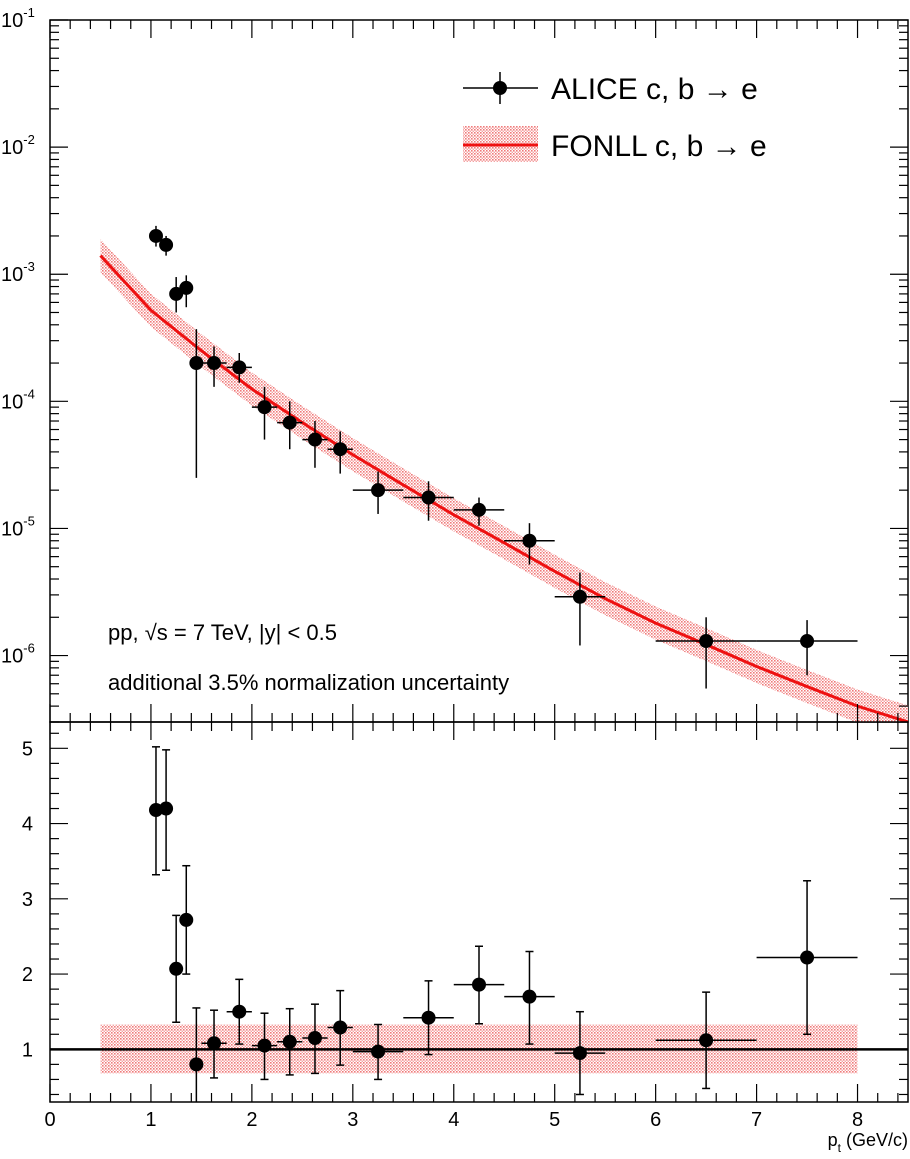 This screenshot has width=910, height=1159. I want to click on y-tick-label: 2, so click(27, 975).